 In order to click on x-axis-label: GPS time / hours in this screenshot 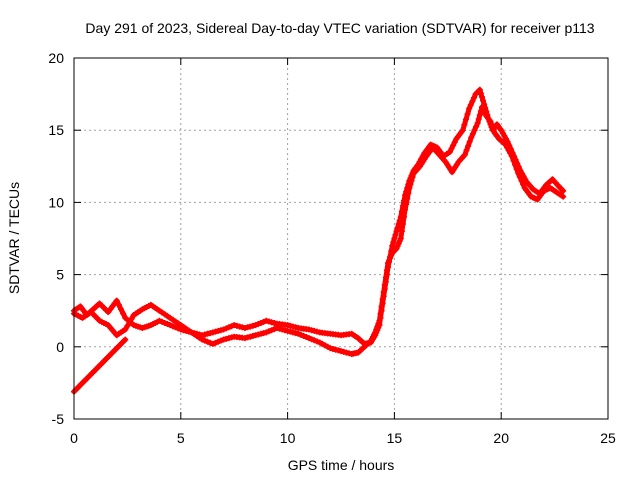, I will do `click(341, 465)`.